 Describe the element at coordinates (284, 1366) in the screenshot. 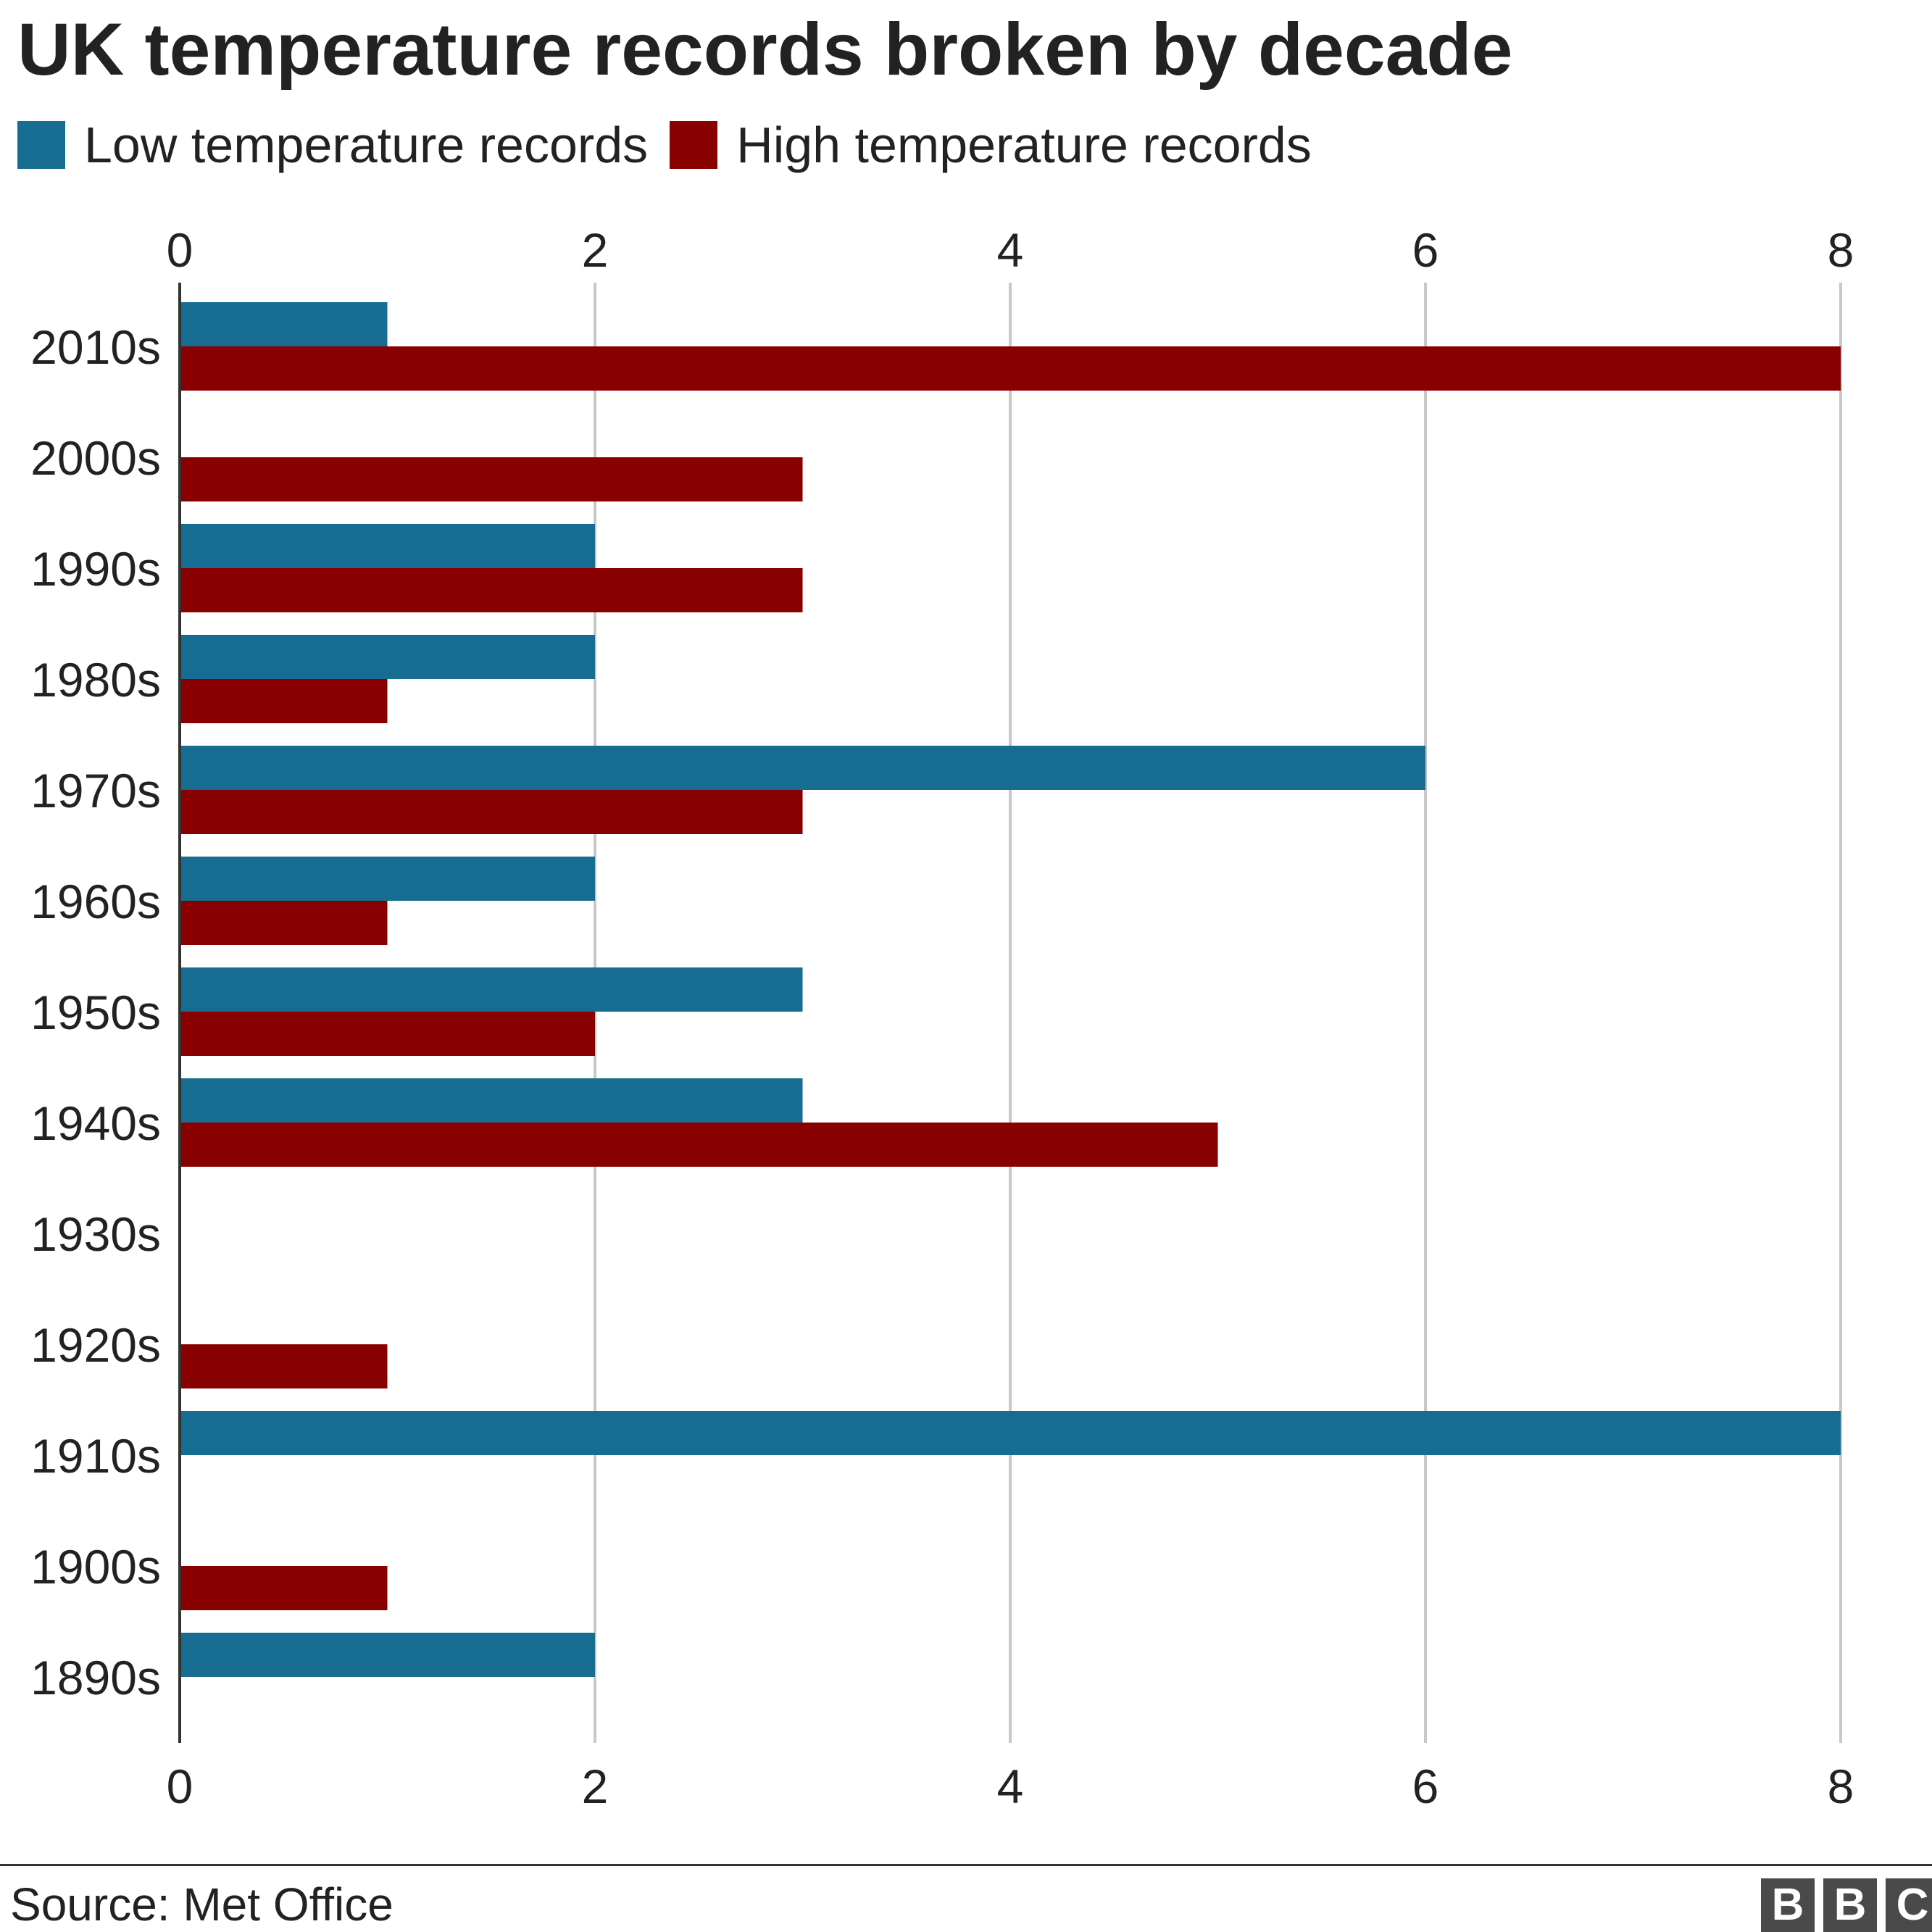

I see `bar-high-1920s` at that location.